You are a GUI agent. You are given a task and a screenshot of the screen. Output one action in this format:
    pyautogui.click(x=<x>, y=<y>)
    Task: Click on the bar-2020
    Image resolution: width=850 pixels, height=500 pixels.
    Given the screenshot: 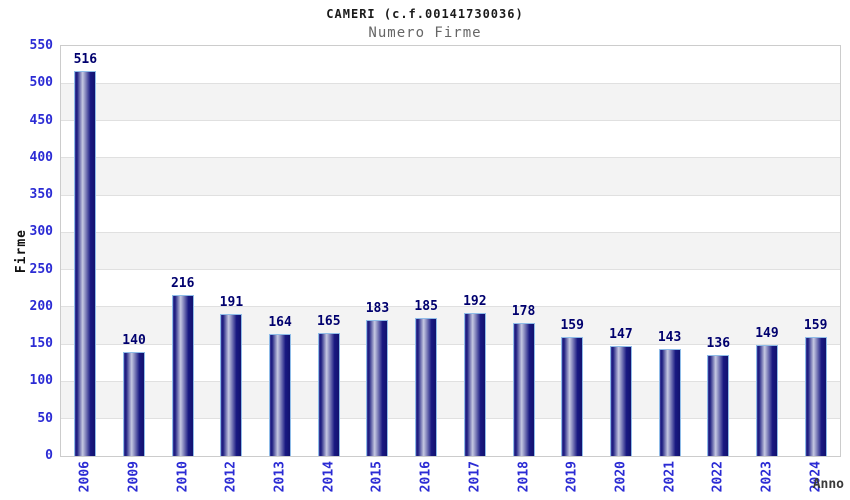 What is the action you would take?
    pyautogui.click(x=620, y=401)
    